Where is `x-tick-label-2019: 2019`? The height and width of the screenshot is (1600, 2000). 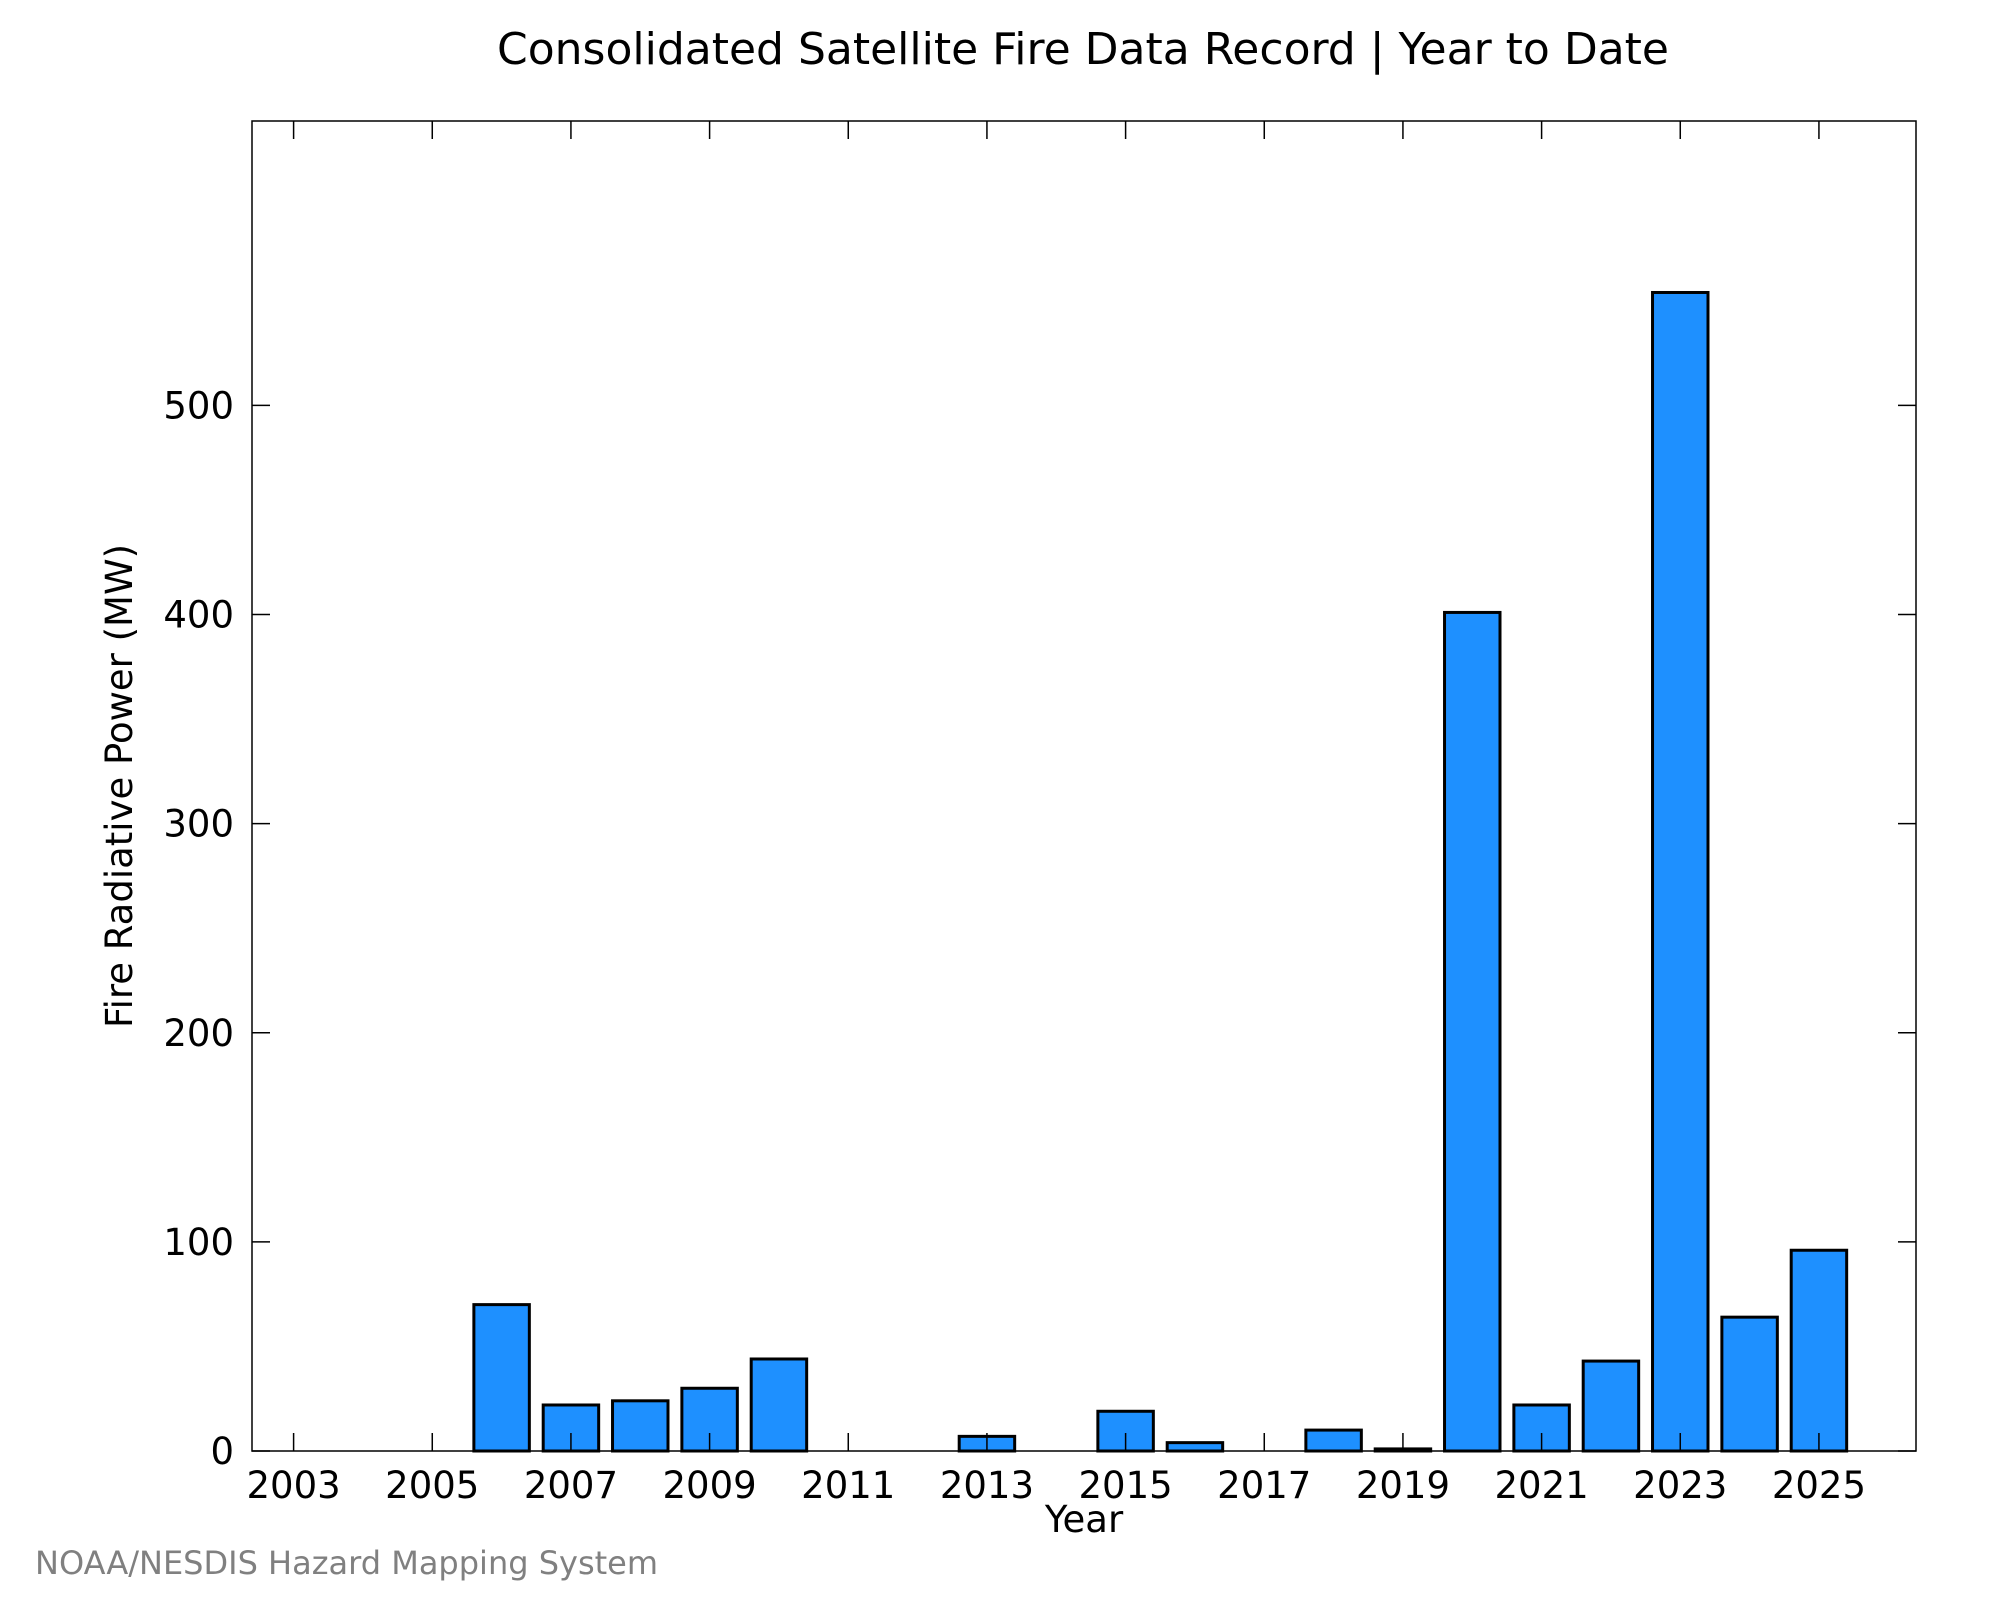 x-tick-label-2019: 2019 is located at coordinates (1403, 1485).